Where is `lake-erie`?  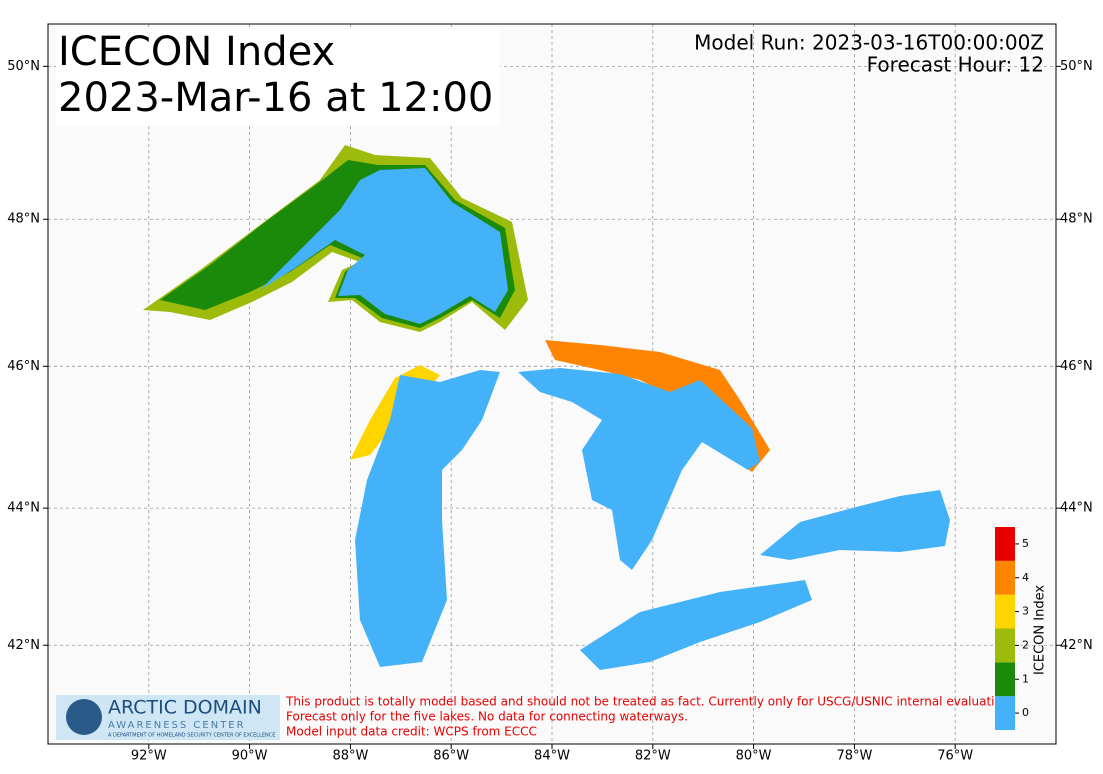
lake-erie is located at coordinates (696, 625).